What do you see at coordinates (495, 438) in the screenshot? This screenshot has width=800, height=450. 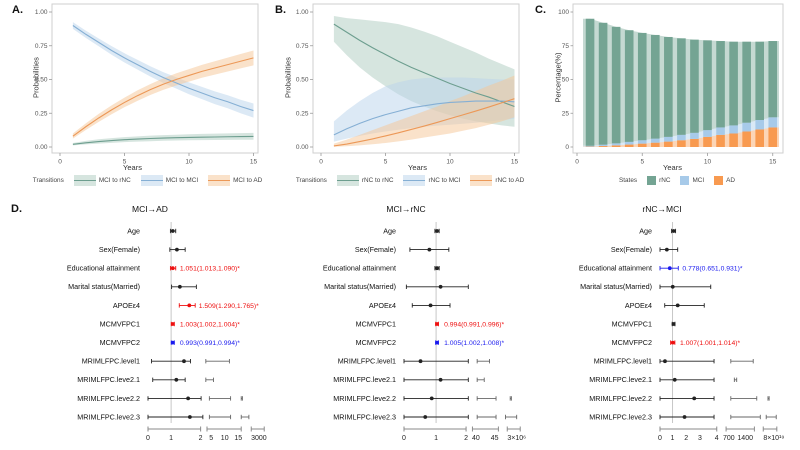 I see `x-tick-label: 45` at bounding box center [495, 438].